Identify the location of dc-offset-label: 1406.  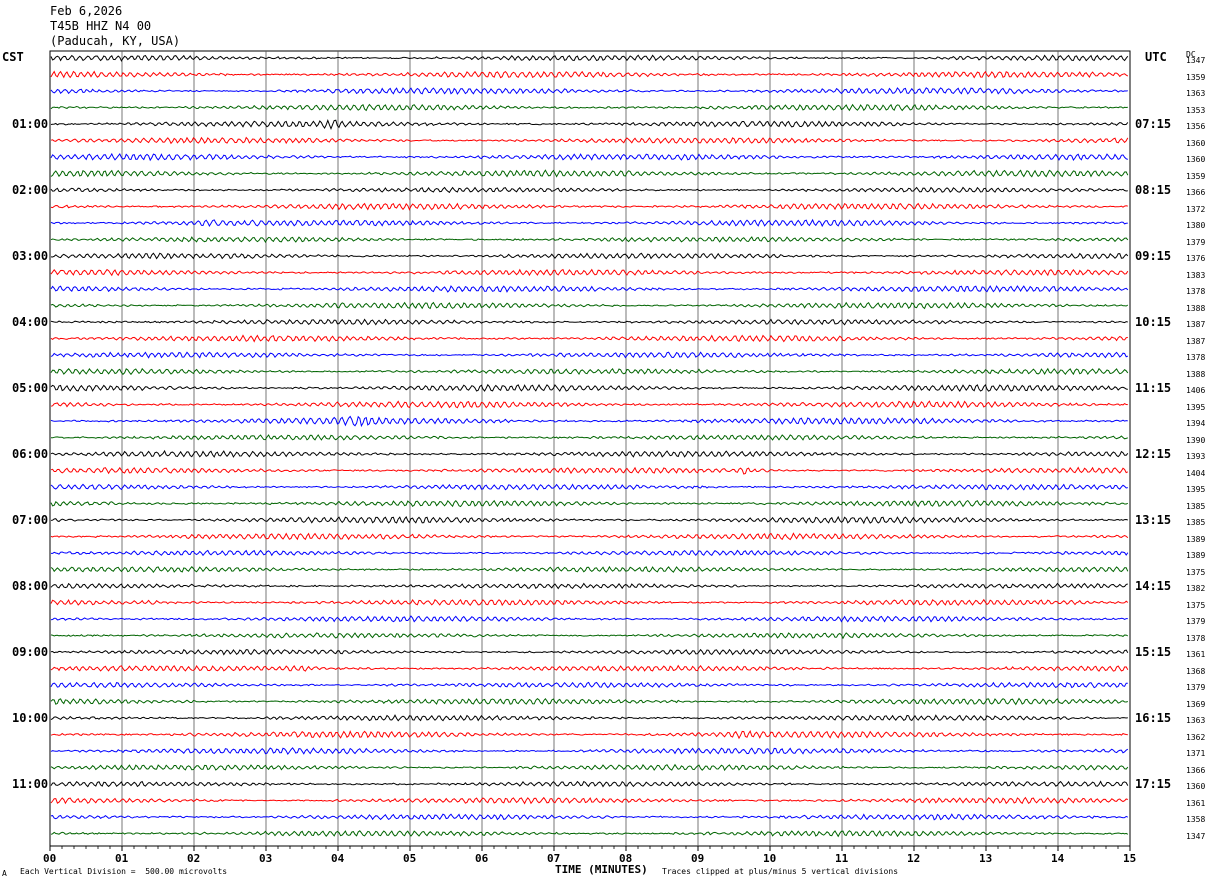
(1196, 390).